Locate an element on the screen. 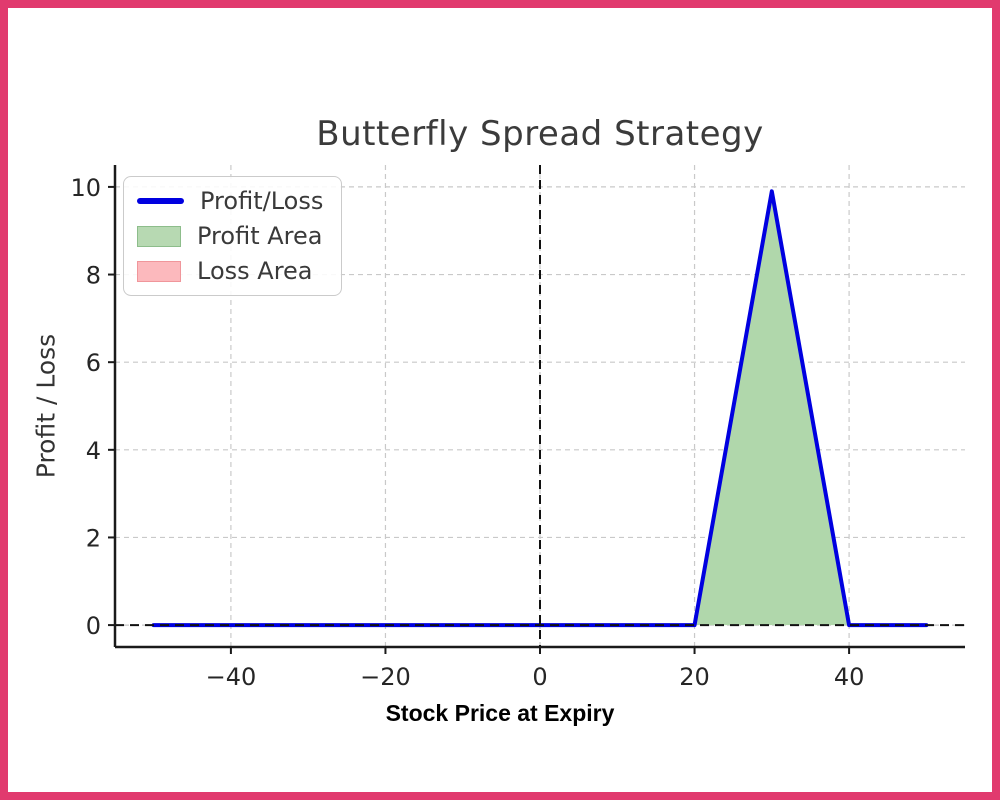 The image size is (1000, 800). x-axis-label: Stock Price at Expiry is located at coordinates (500, 713).